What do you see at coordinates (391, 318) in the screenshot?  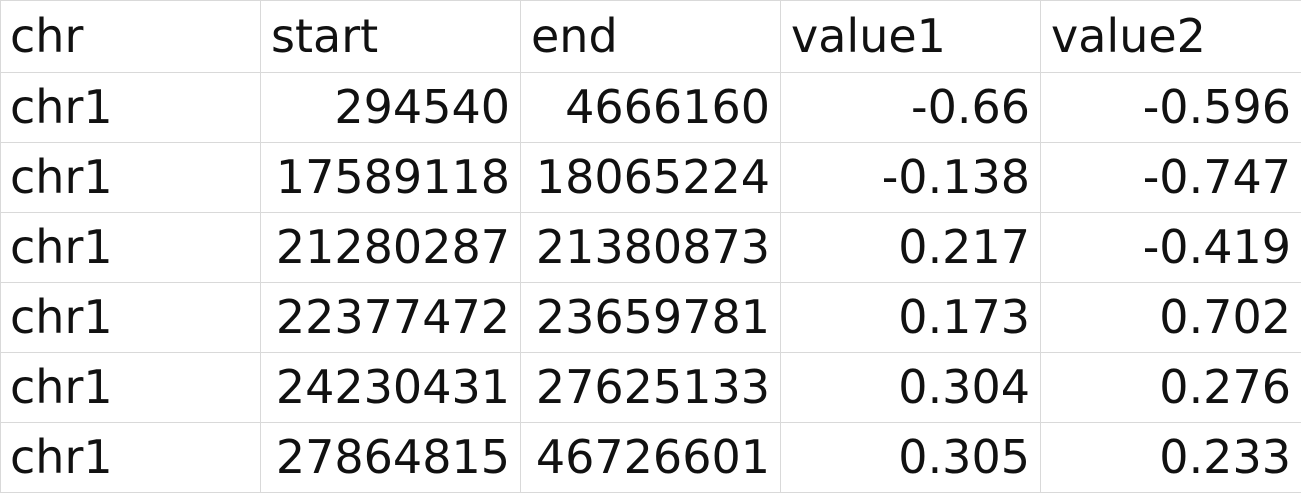 I see `cell-start: 22377472` at bounding box center [391, 318].